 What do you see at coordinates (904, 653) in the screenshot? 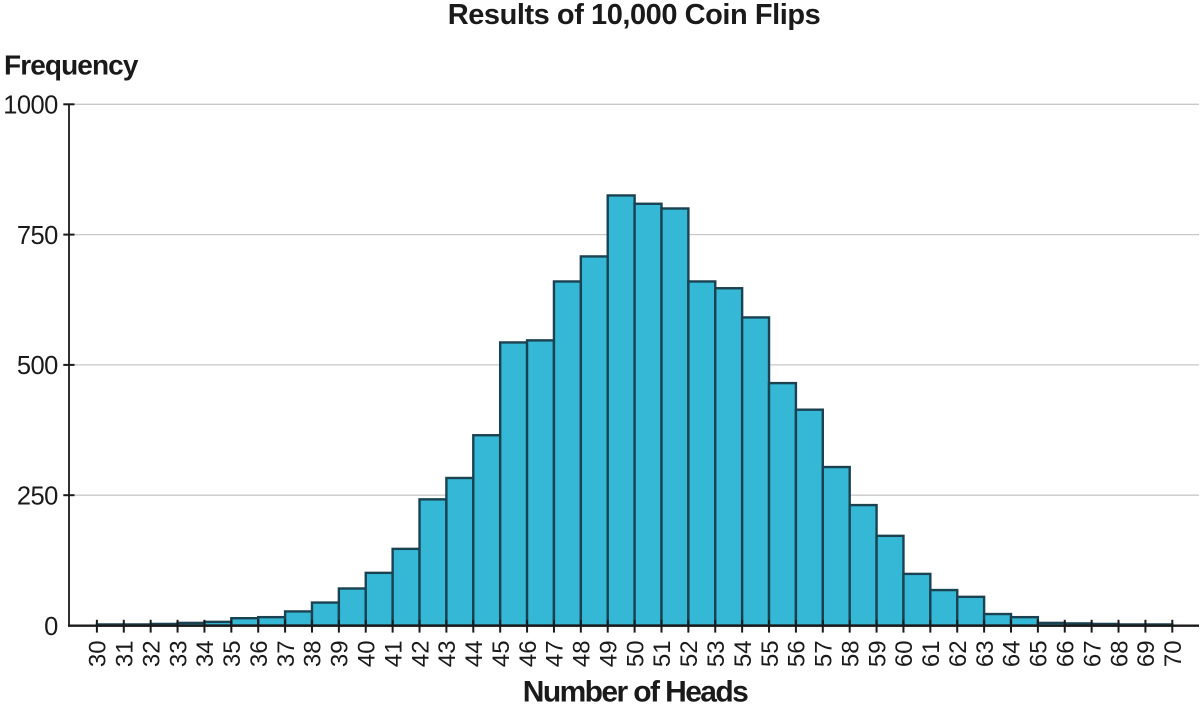
I see `svg-text: 60` at bounding box center [904, 653].